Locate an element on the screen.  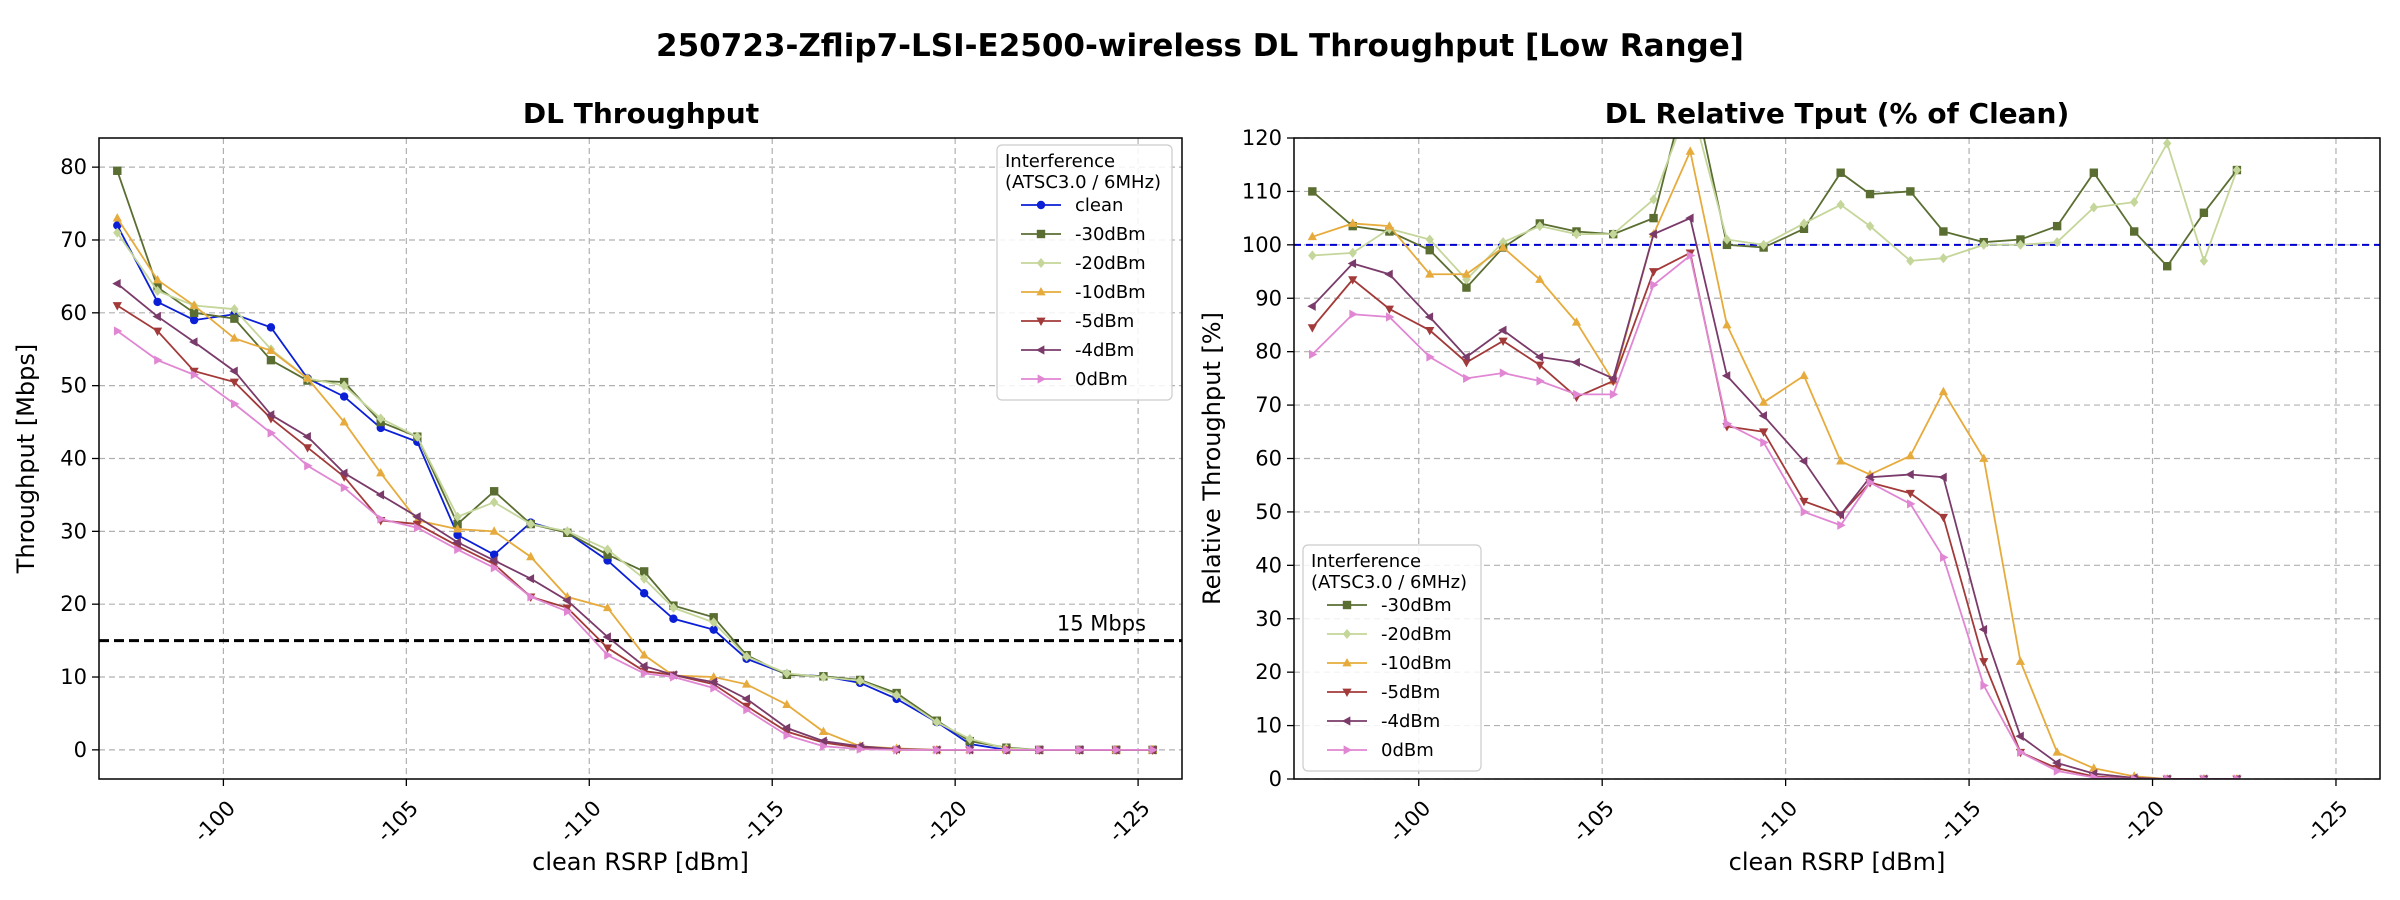
legend-entry--5dBm: -5dBm is located at coordinates (1104, 321).